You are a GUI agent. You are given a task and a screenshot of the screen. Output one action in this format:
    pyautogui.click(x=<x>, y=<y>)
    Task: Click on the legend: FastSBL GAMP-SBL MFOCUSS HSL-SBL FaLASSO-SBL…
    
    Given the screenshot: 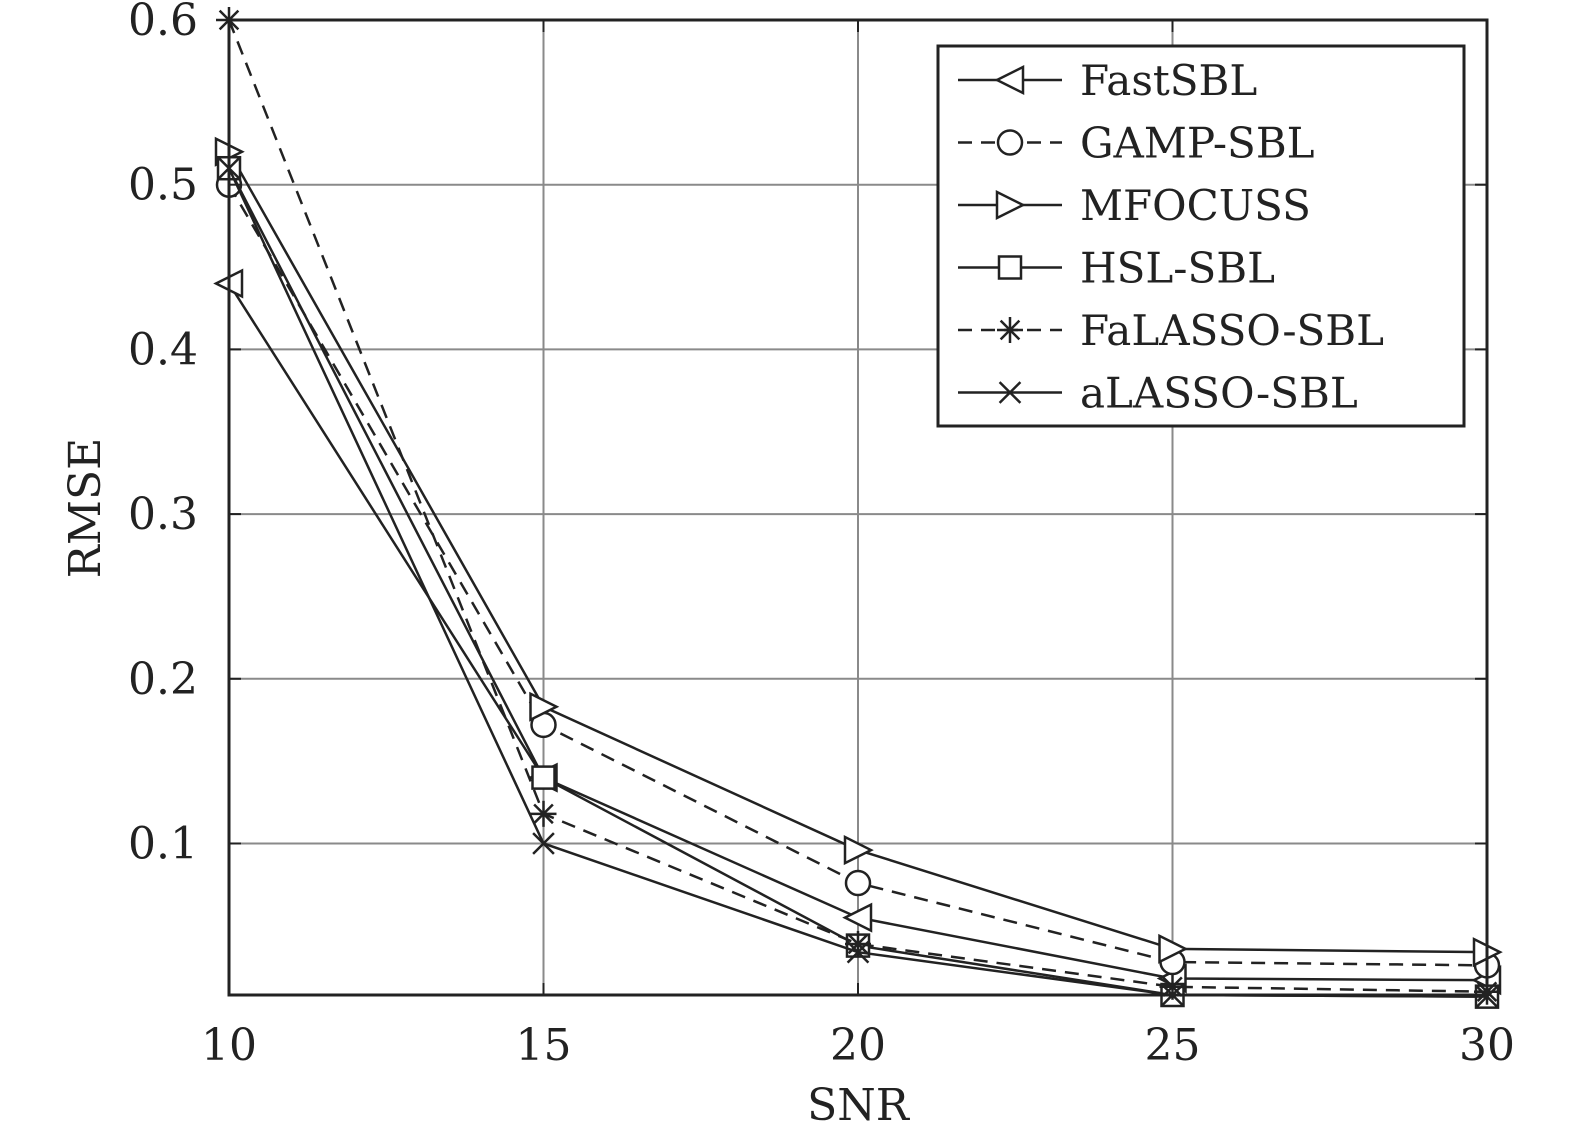 What is the action you would take?
    pyautogui.click(x=1201, y=236)
    